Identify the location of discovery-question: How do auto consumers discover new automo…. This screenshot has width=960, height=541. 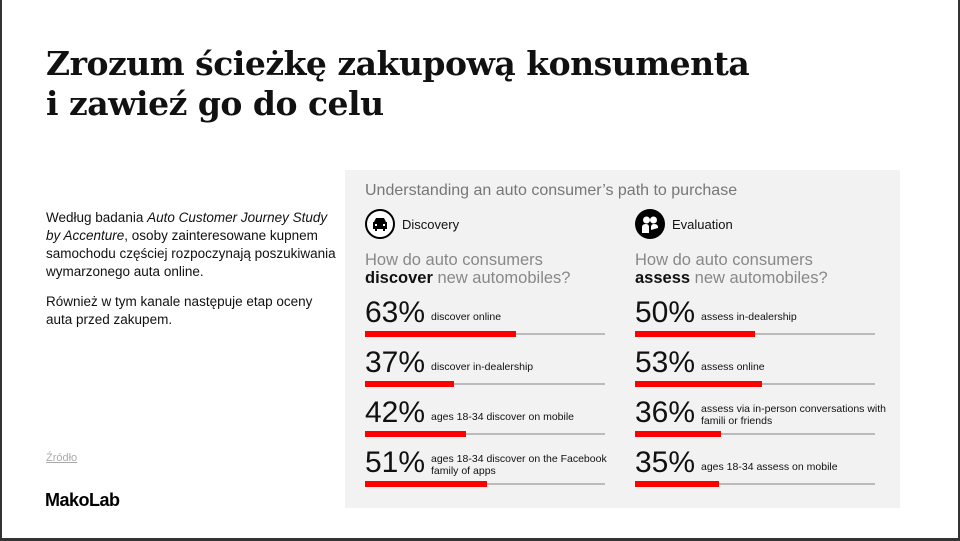
(468, 269).